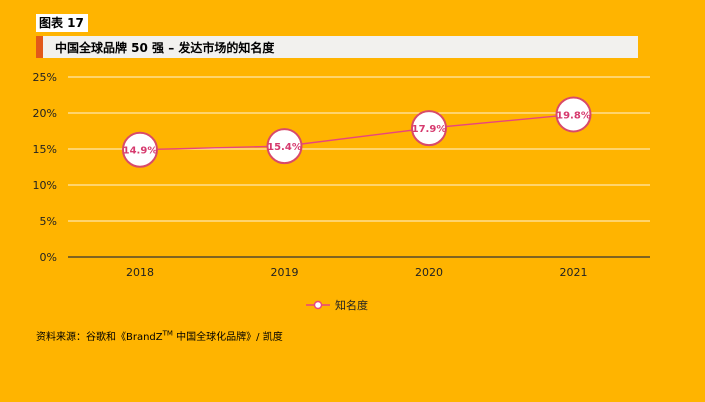 Image resolution: width=705 pixels, height=402 pixels. What do you see at coordinates (165, 48) in the screenshot?
I see `chart-title: 中国全球品牌 50 强 – 发达市场的知名度` at bounding box center [165, 48].